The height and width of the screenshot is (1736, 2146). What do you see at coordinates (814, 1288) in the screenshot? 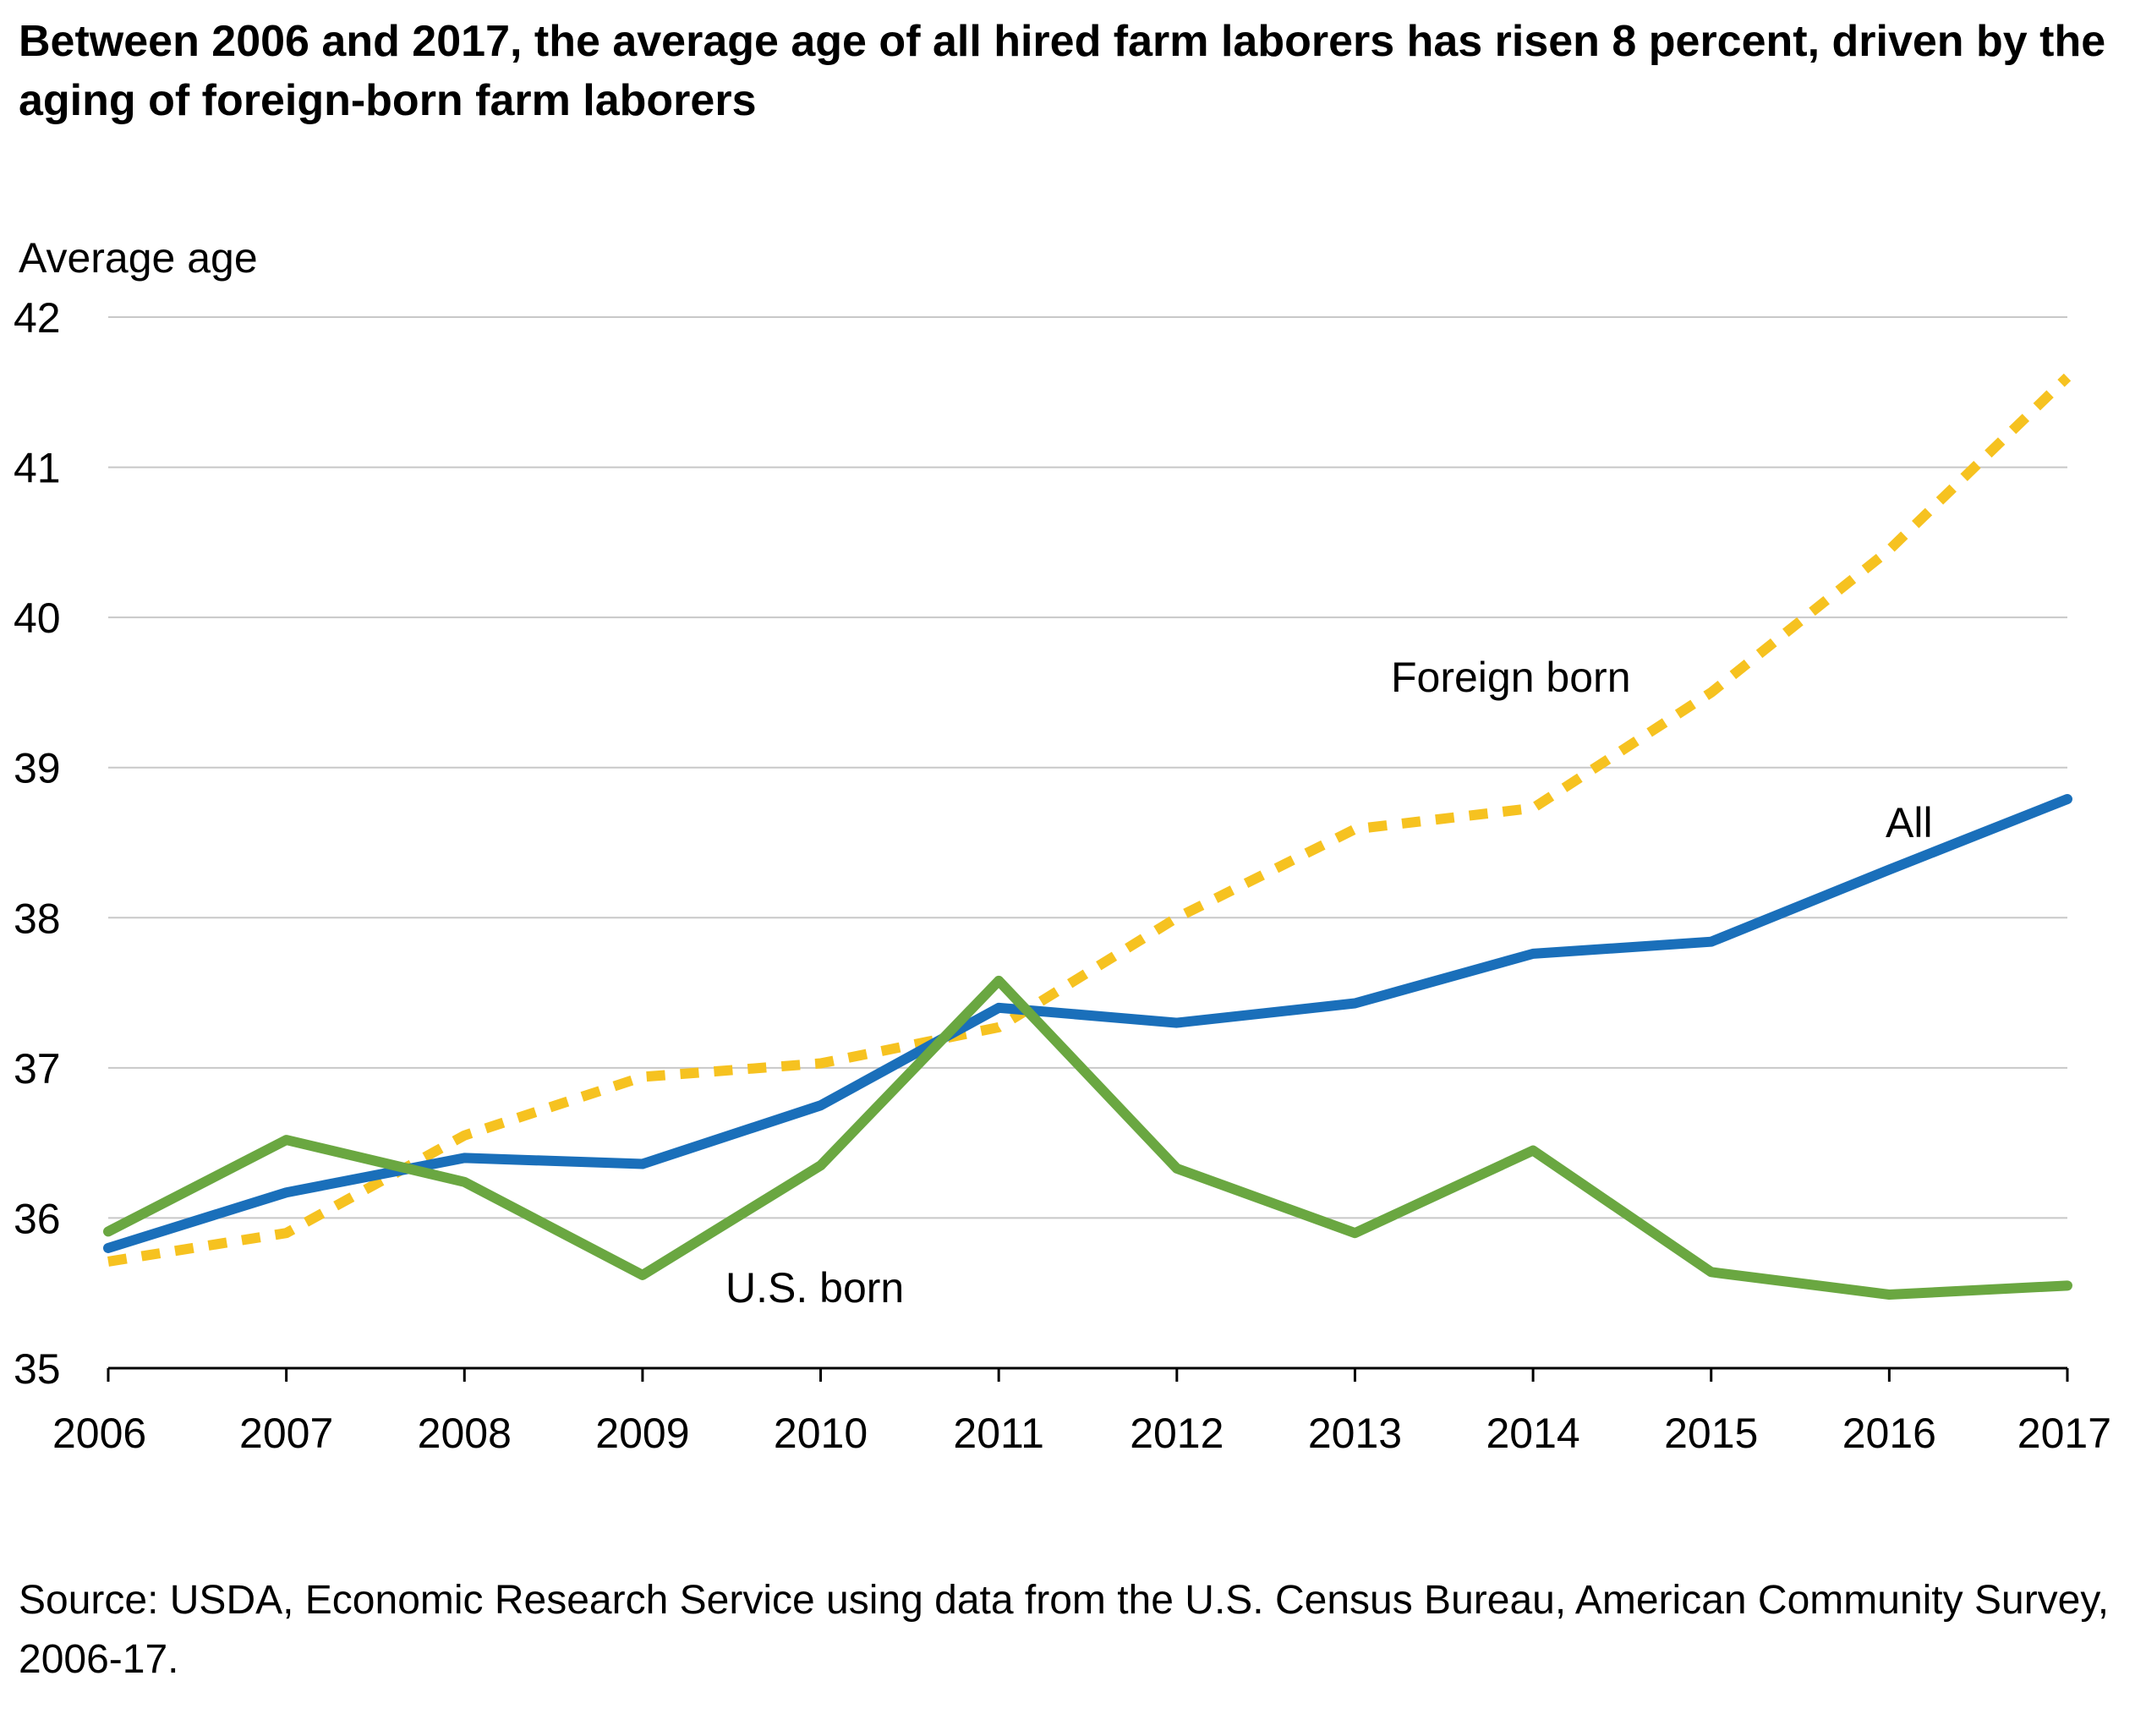
I see `series-label-us-born: U.S. born` at bounding box center [814, 1288].